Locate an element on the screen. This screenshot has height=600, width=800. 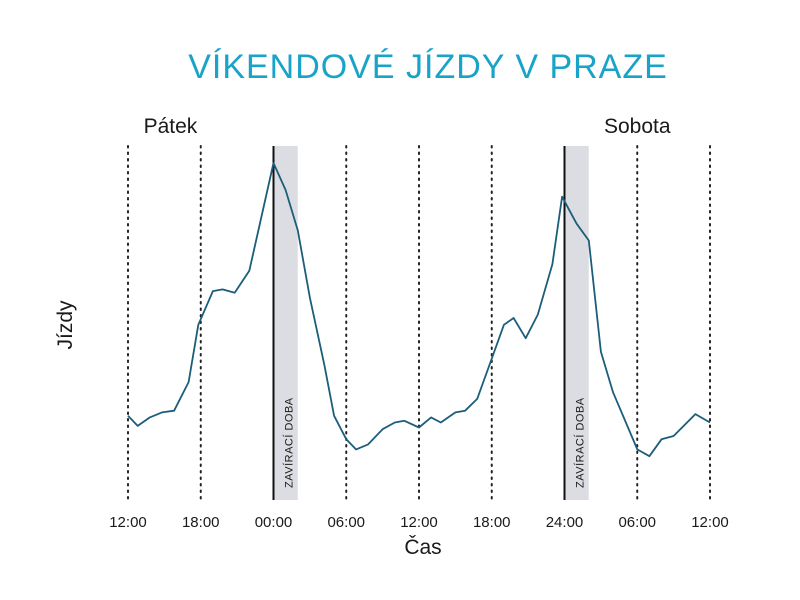
y-axis-label: Jízdy is located at coordinates (65, 325).